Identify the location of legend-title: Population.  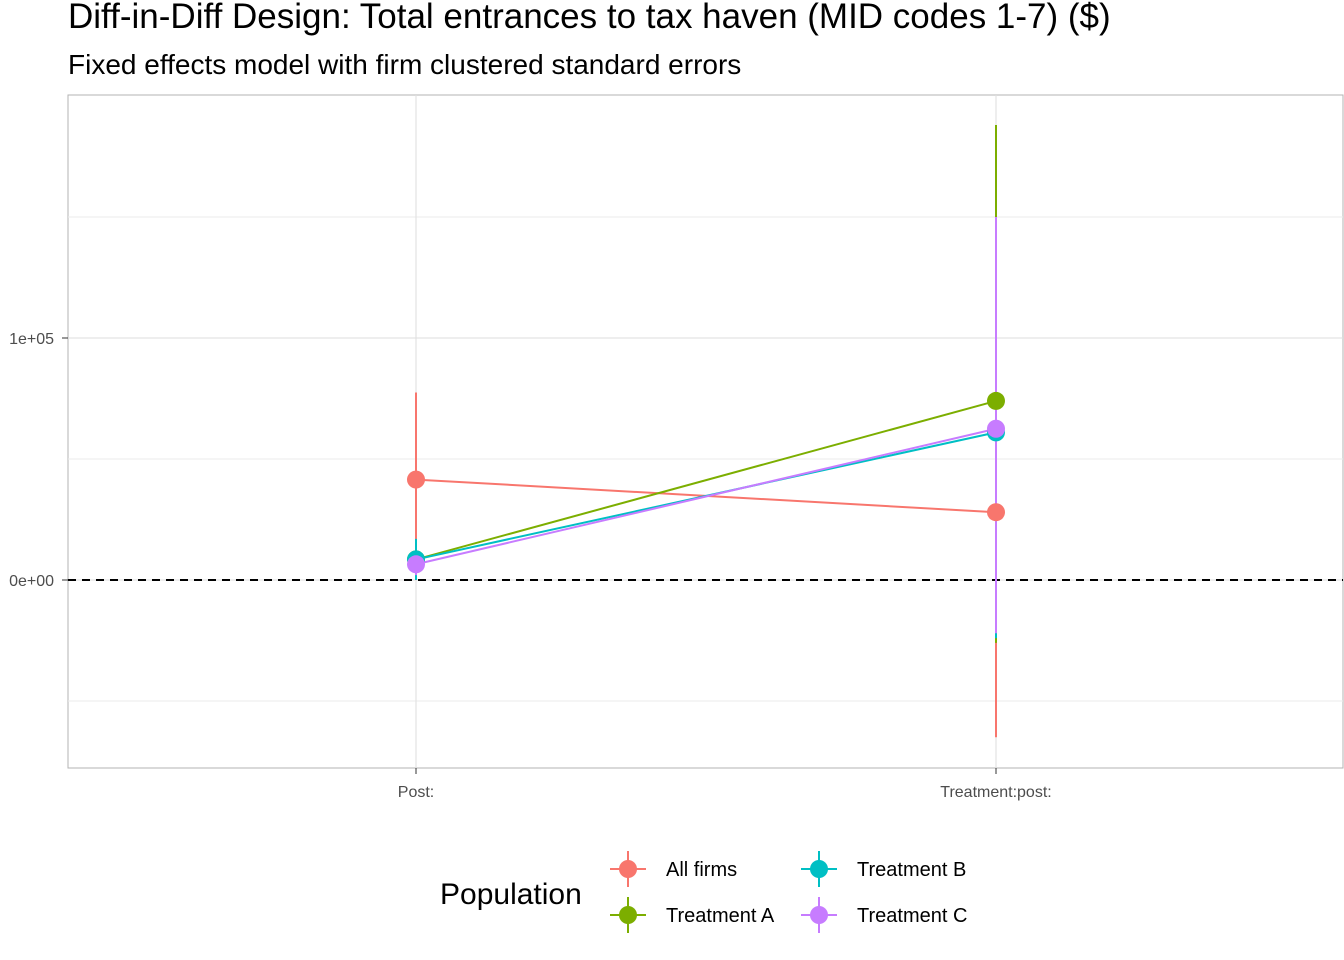
(511, 894).